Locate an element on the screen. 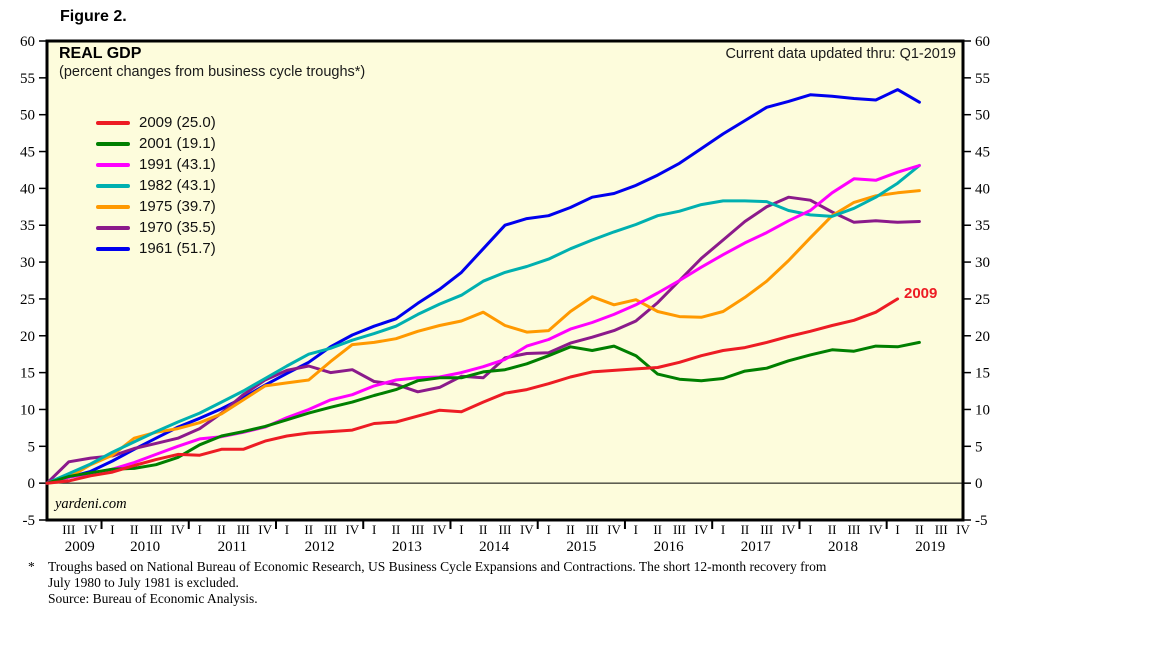 Image resolution: width=1152 pixels, height=648 pixels. y-axis-label-right: 5 is located at coordinates (979, 447).